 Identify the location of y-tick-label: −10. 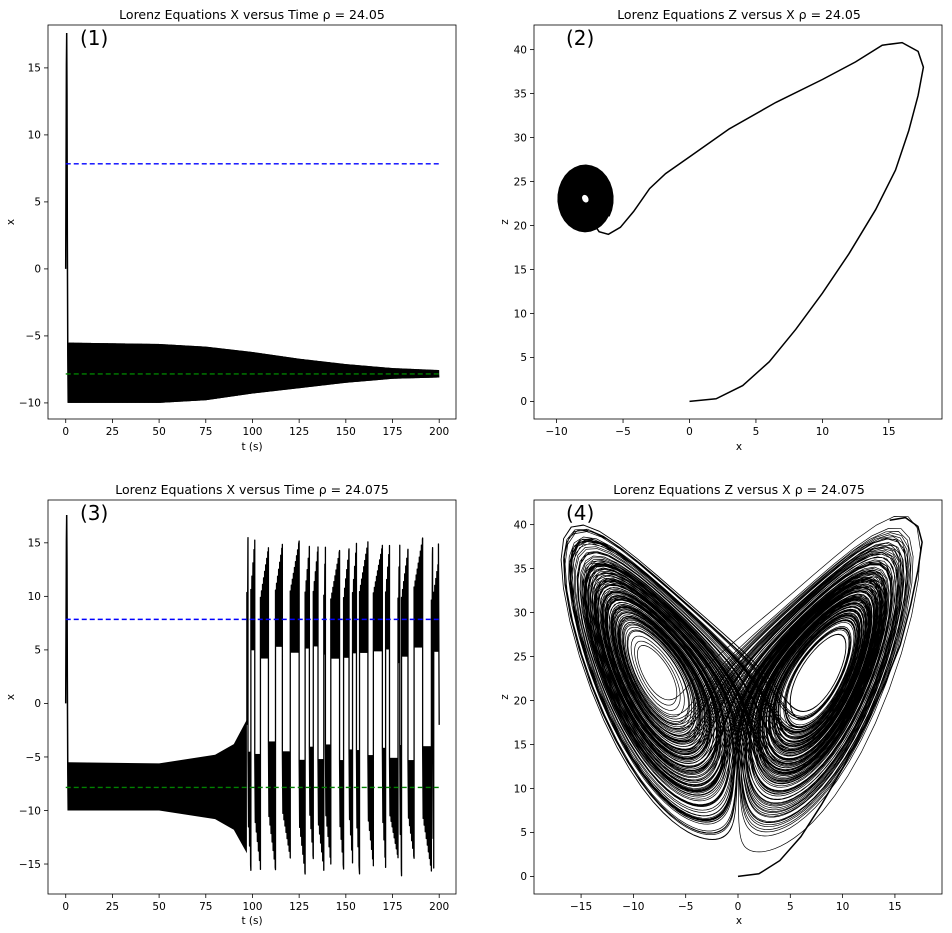
(30, 404).